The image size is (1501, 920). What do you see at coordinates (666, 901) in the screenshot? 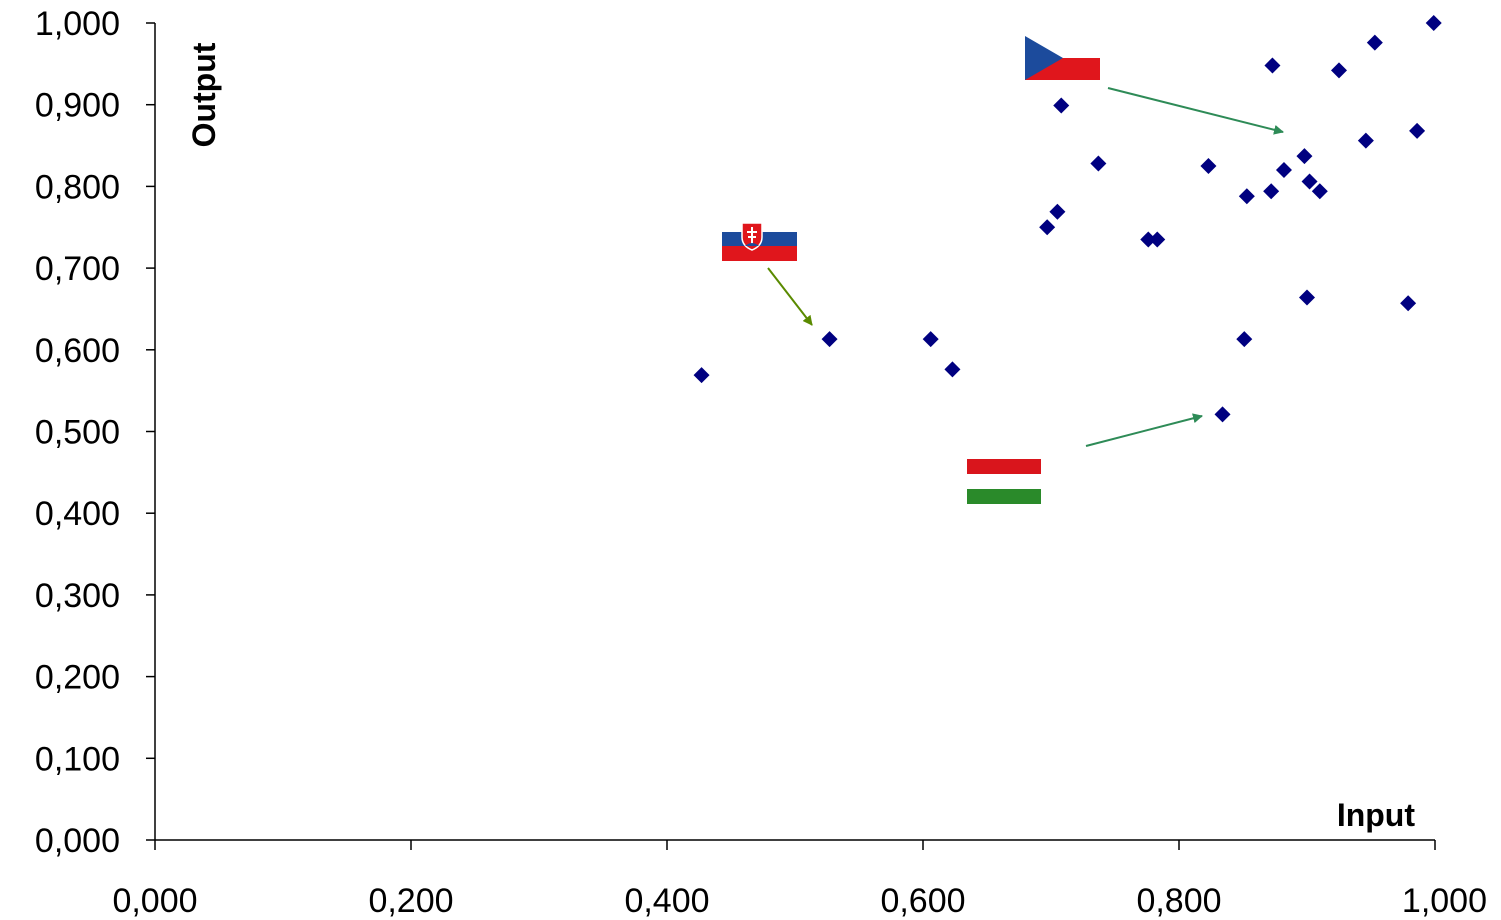
I see `x-tick-label: 0,400` at bounding box center [666, 901].